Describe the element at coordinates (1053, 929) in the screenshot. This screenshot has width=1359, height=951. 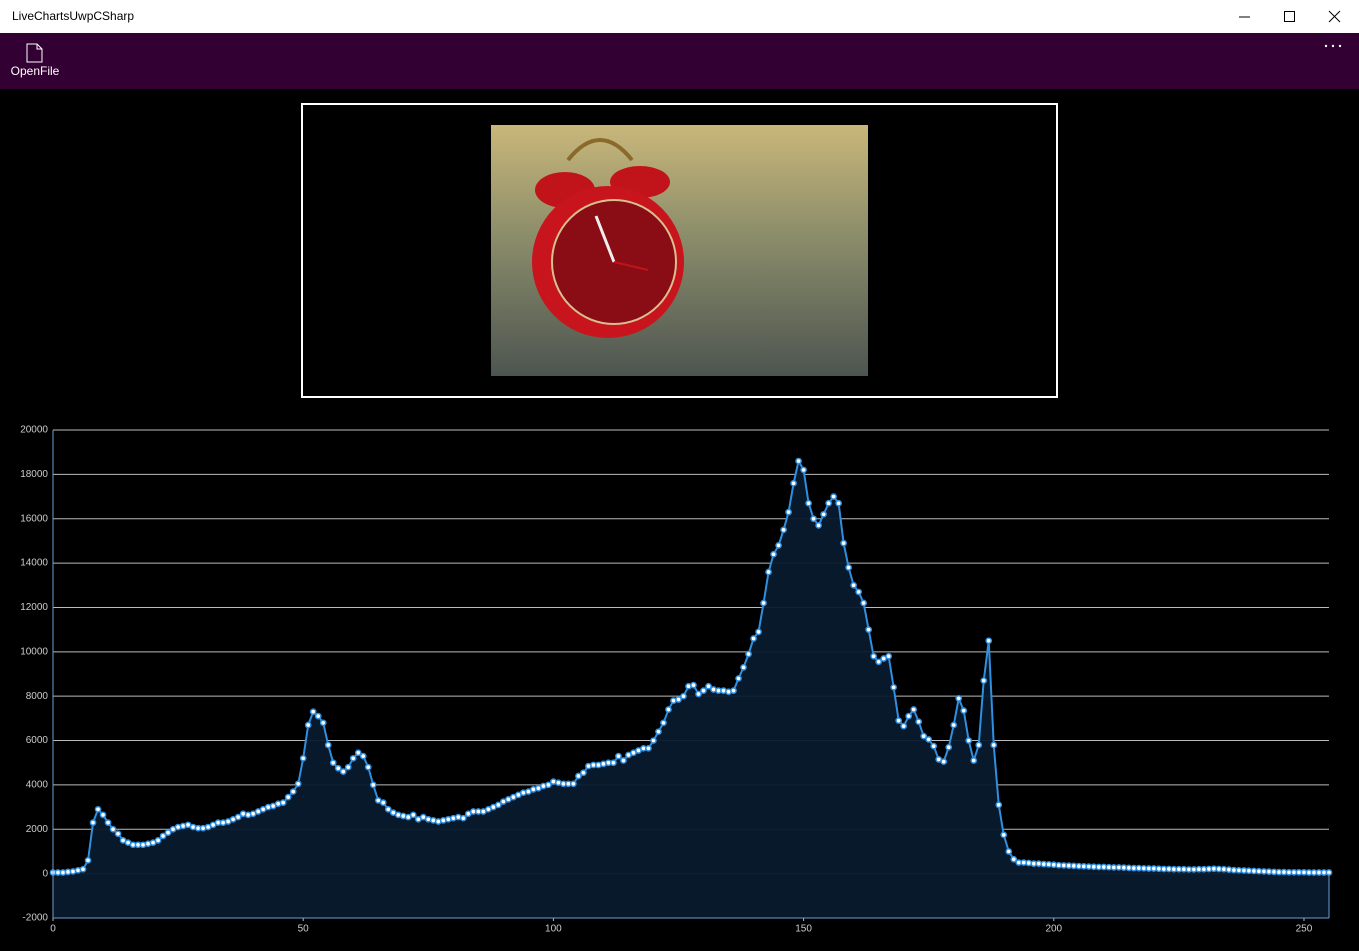
I see `x-tick-label: 200` at that location.